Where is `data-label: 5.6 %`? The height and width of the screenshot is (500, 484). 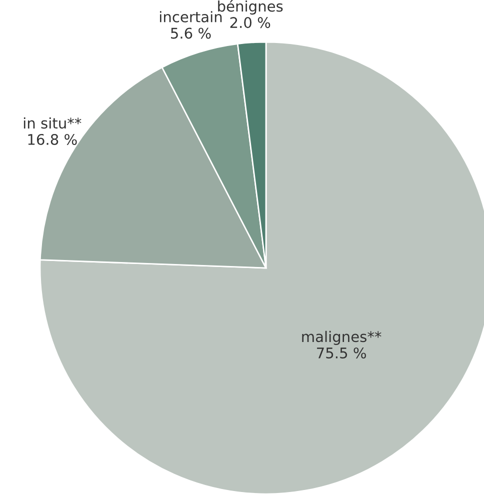
data-label: 5.6 % is located at coordinates (191, 33).